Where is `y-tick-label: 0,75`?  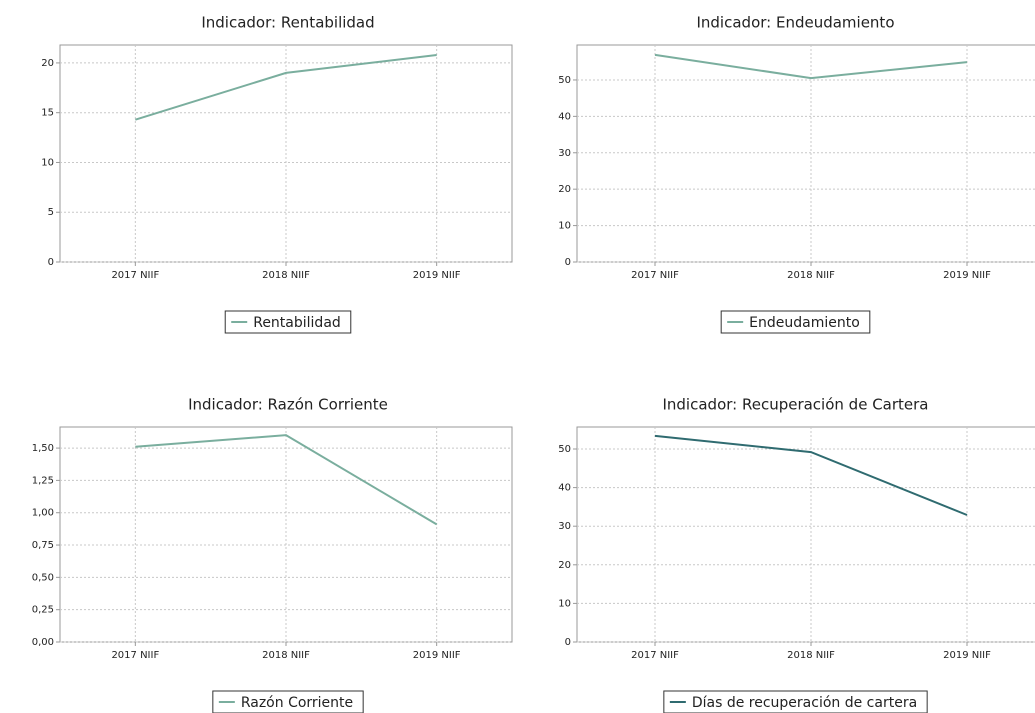
y-tick-label: 0,75 is located at coordinates (43, 545).